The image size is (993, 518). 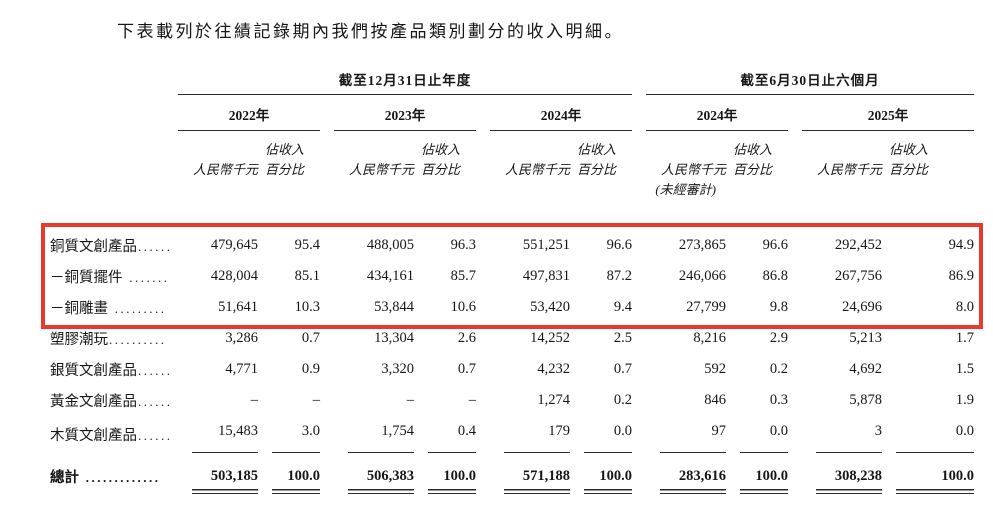 I want to click on value-amount: 51,641, so click(x=238, y=307).